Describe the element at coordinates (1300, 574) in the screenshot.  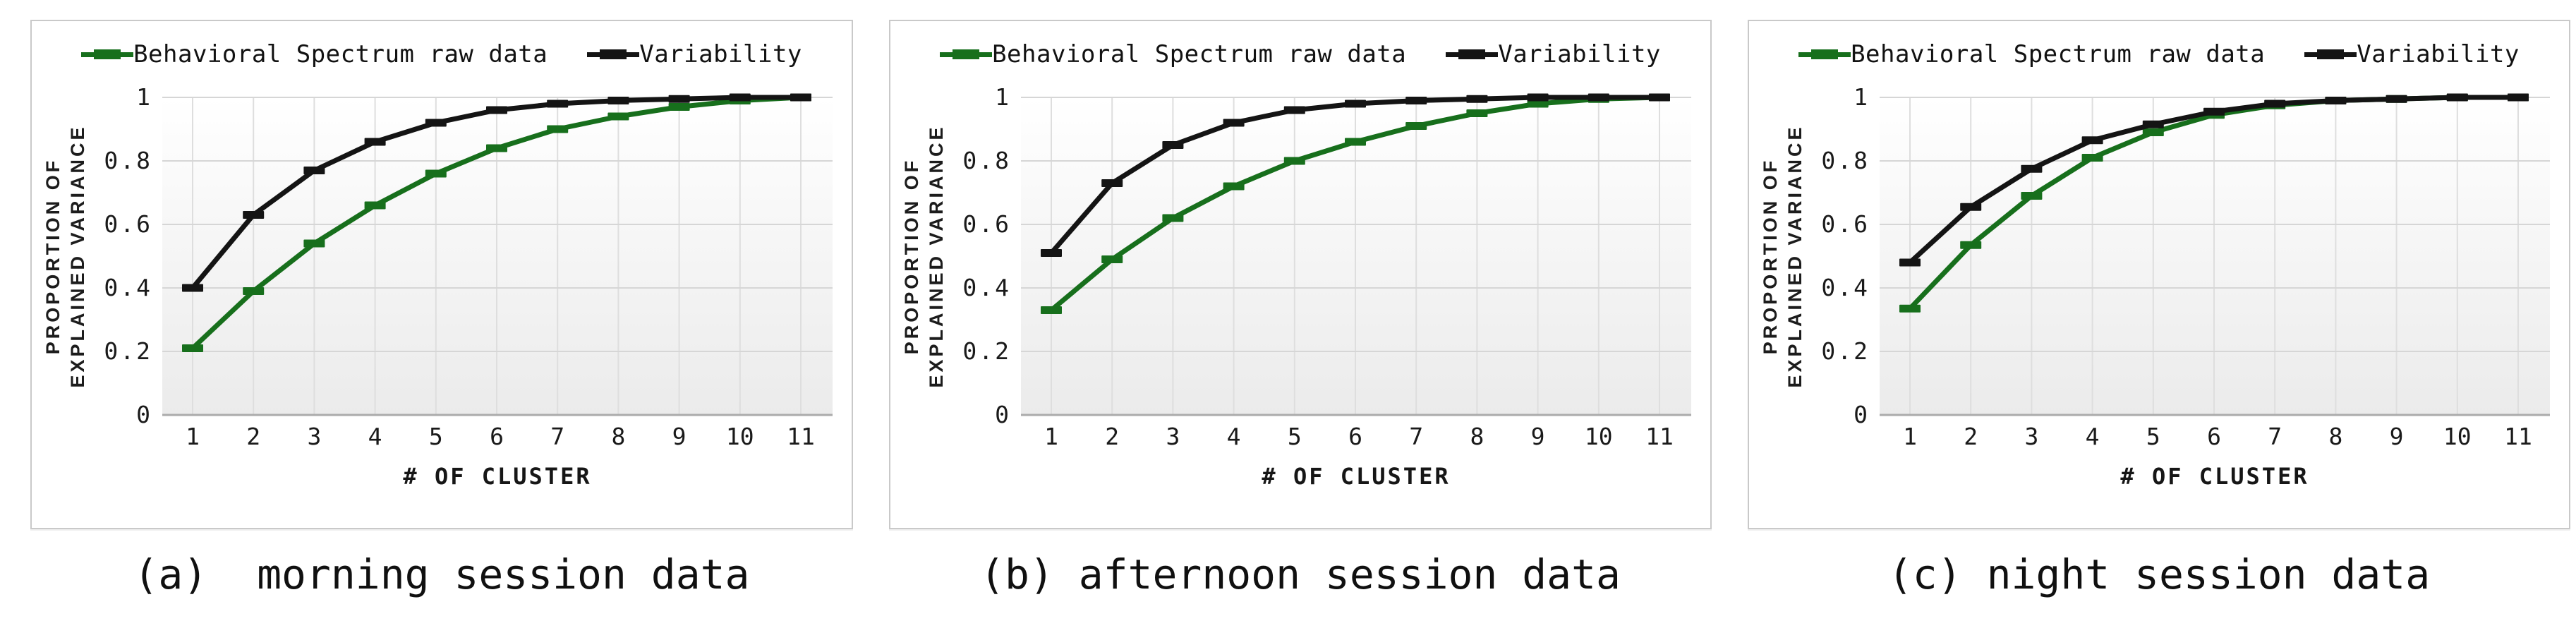
I see `caption-afternoon: (b) afternoon session data` at that location.